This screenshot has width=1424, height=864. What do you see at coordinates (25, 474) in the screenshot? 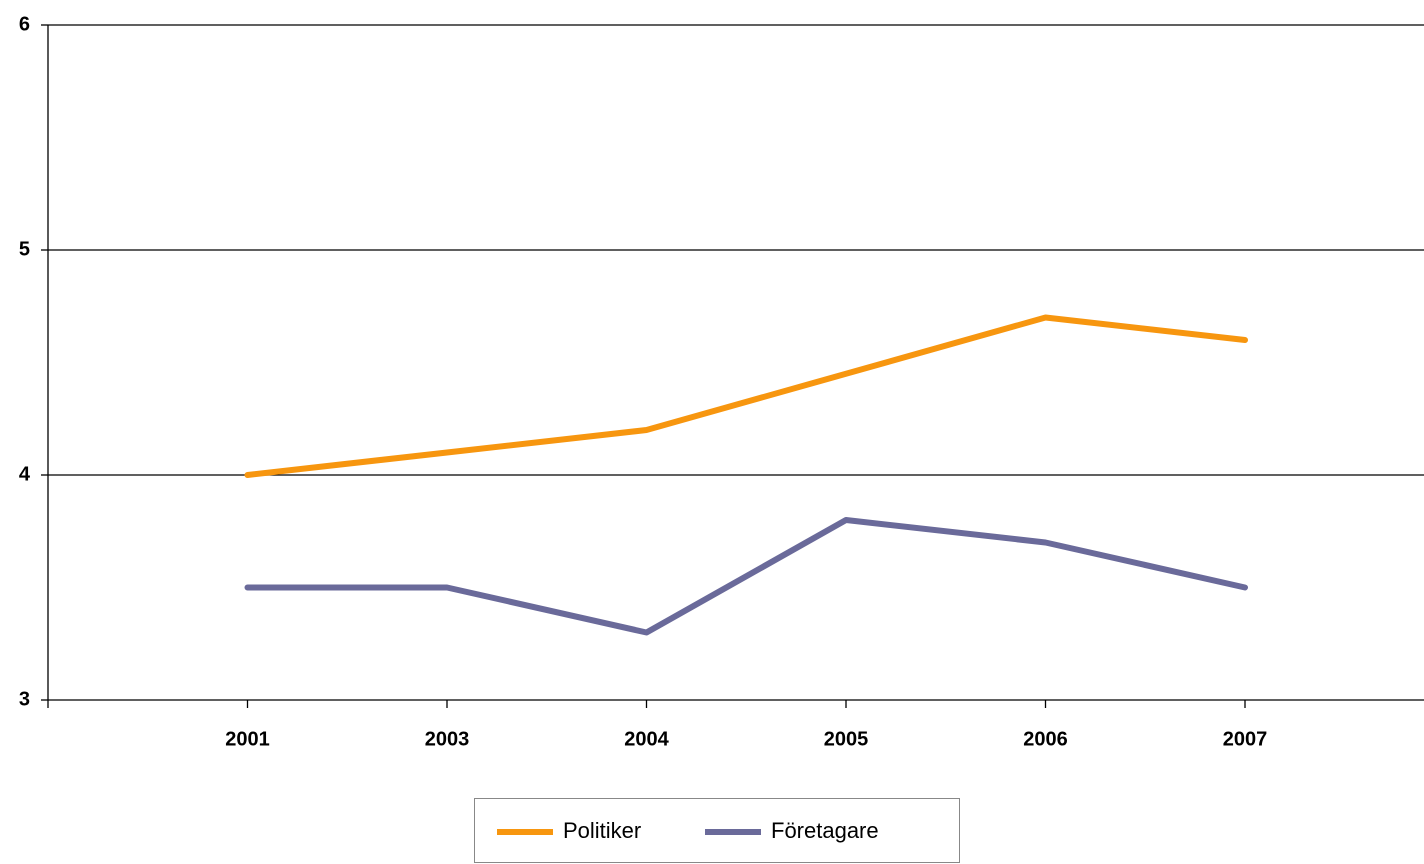
I see `y-tick-label: 4` at bounding box center [25, 474].